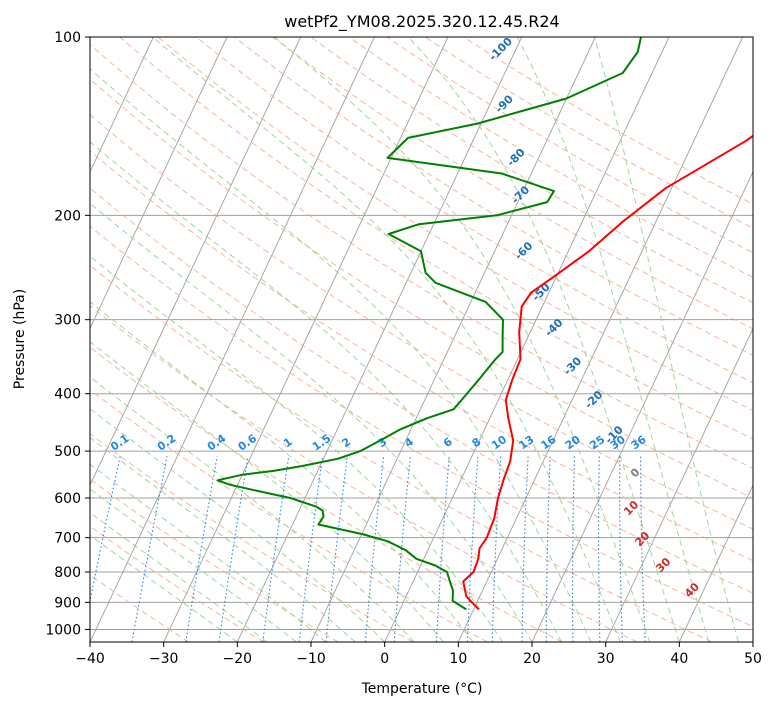 The width and height of the screenshot is (775, 708). I want to click on x-axis-title: Temperature (°C), so click(422, 689).